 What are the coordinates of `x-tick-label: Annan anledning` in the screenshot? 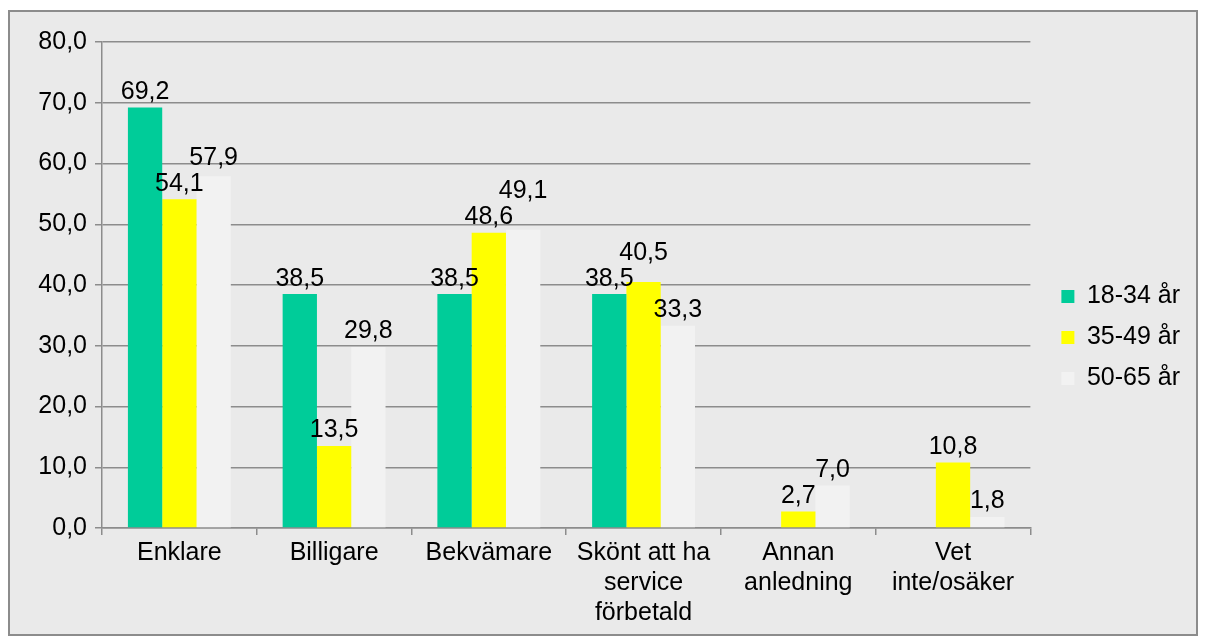 It's located at (798, 565).